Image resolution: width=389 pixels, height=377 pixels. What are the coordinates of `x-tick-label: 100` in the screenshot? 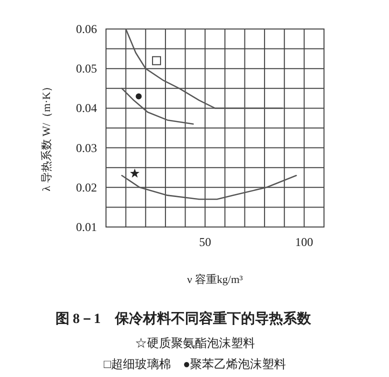 It's located at (304, 242).